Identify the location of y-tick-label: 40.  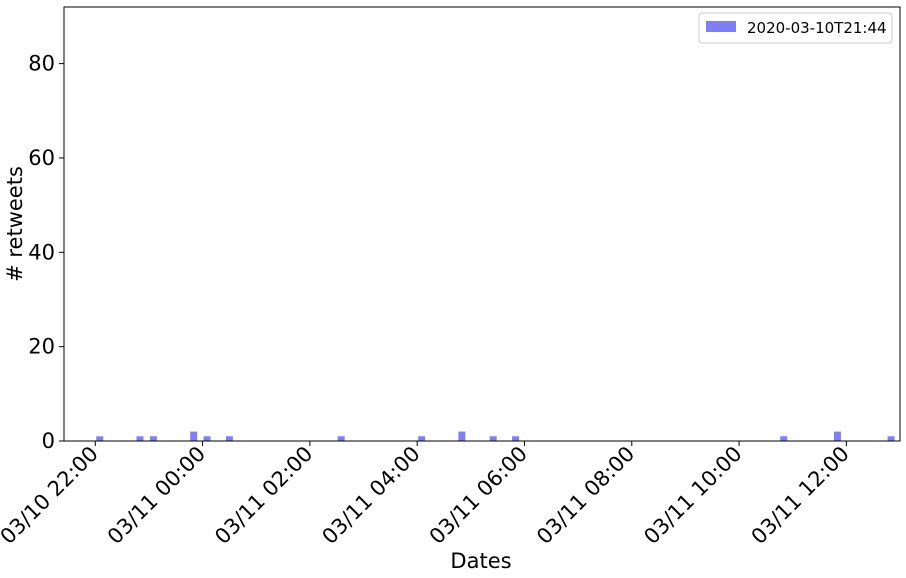
(41, 252).